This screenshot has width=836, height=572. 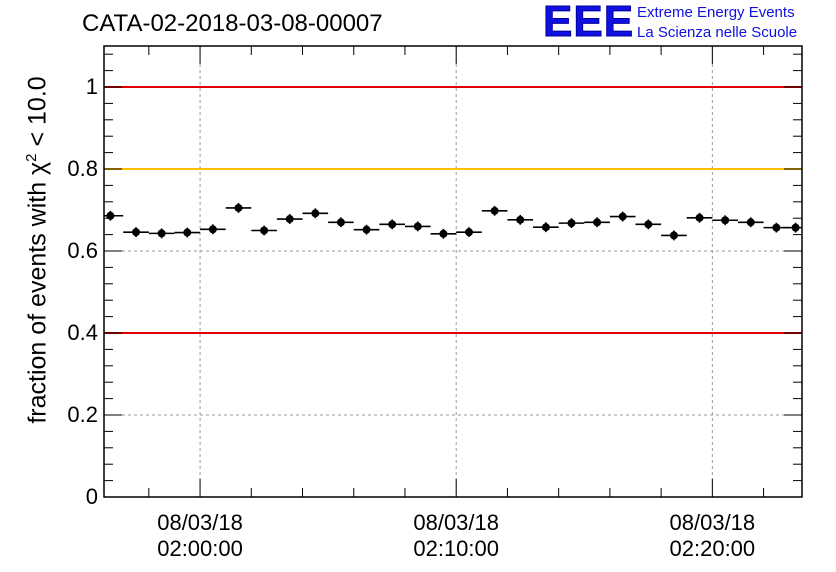 What do you see at coordinates (716, 12) in the screenshot?
I see `logo-subtitle-line1: Extreme Energy Events` at bounding box center [716, 12].